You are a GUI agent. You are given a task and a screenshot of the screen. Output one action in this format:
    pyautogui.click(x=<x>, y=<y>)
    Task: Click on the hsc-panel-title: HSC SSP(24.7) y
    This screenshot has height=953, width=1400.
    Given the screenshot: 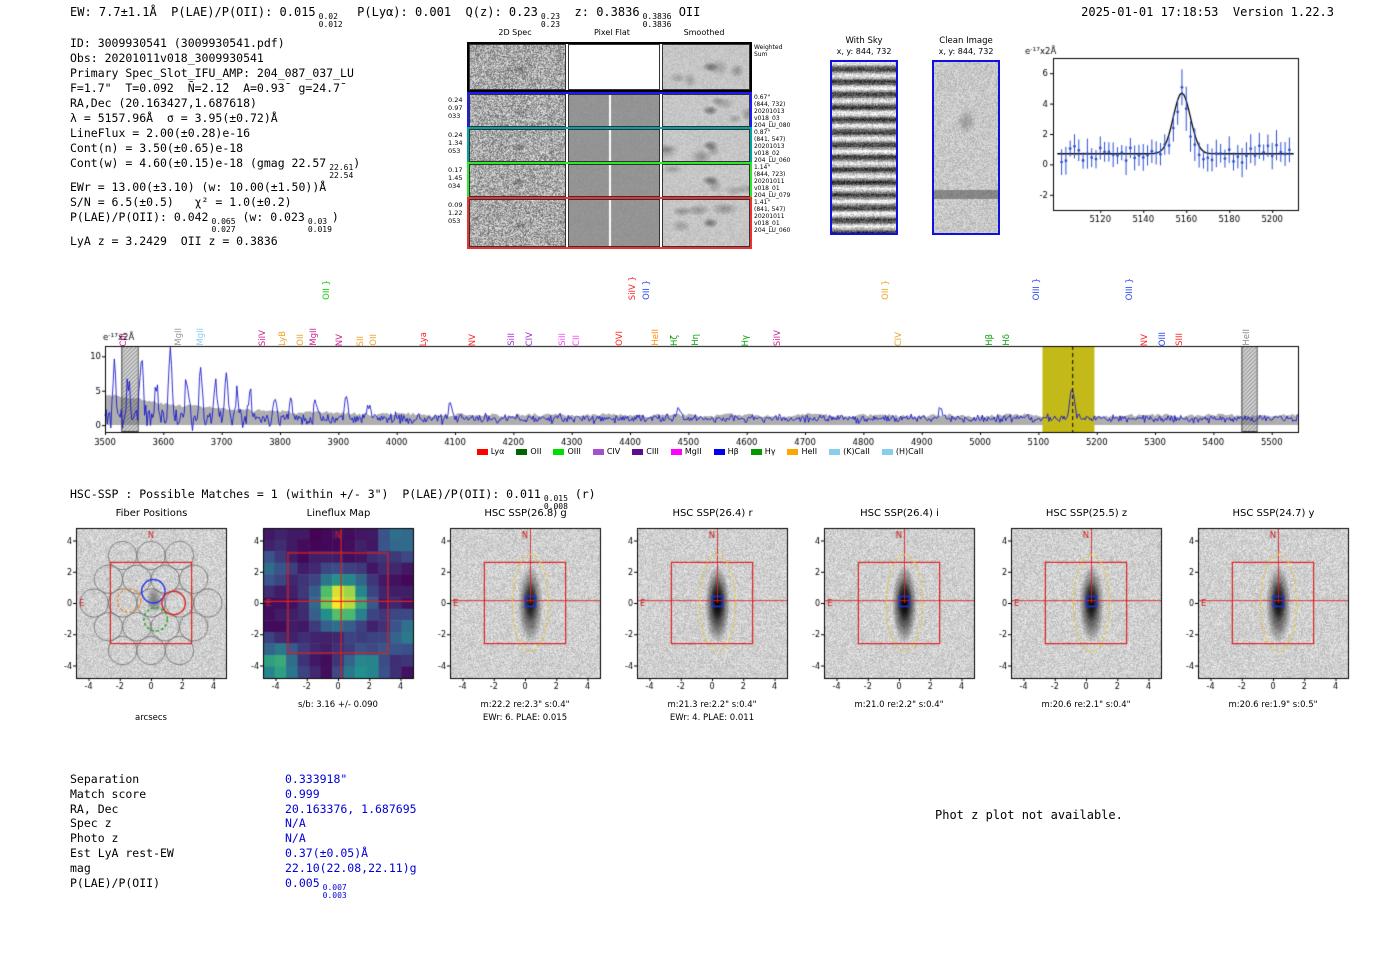 What is the action you would take?
    pyautogui.click(x=1273, y=513)
    